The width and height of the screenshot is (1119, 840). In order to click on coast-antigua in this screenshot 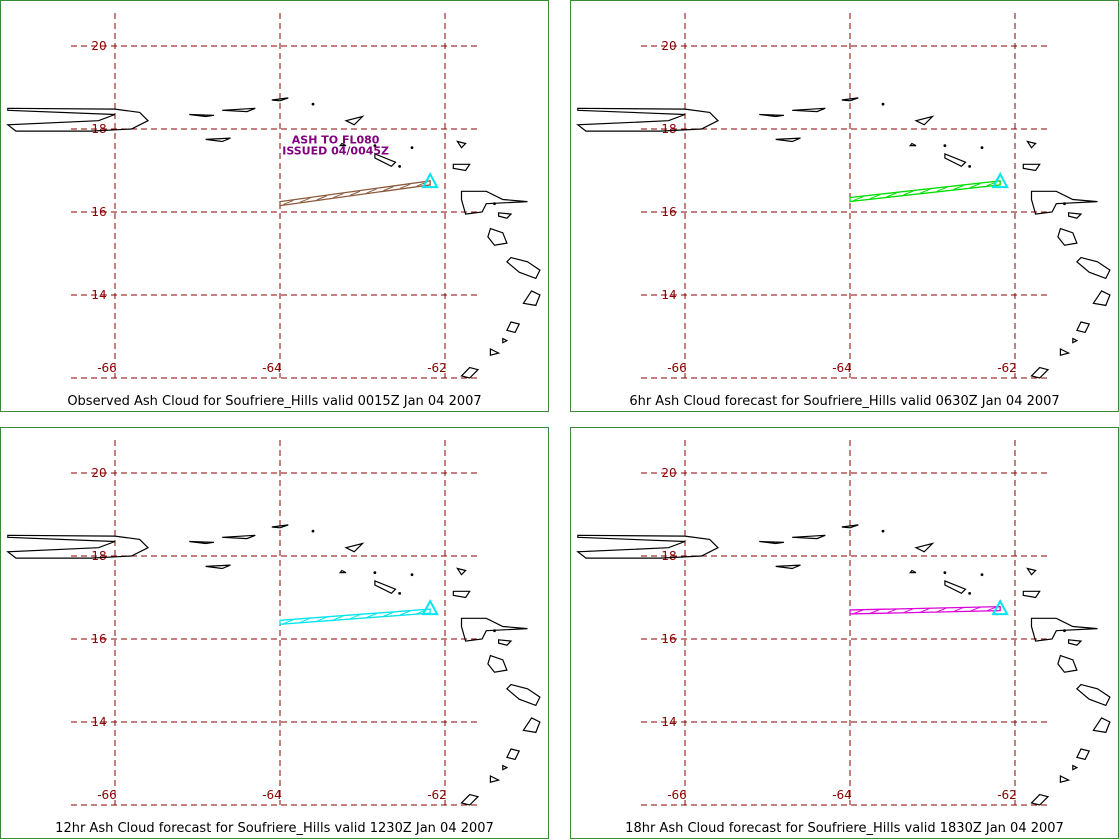, I will do `click(1031, 167)`.